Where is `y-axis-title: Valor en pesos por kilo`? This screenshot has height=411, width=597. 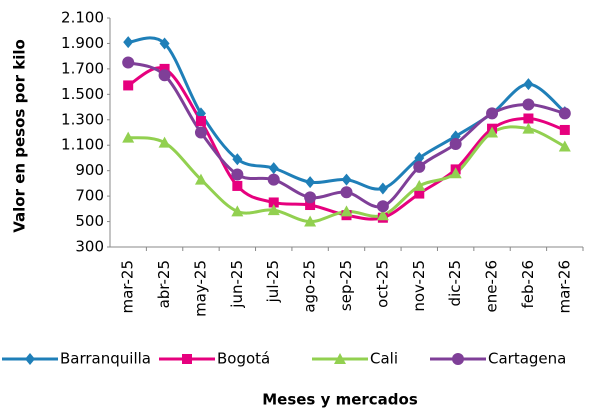 y-axis-title: Valor en pesos por kilo is located at coordinates (20, 136).